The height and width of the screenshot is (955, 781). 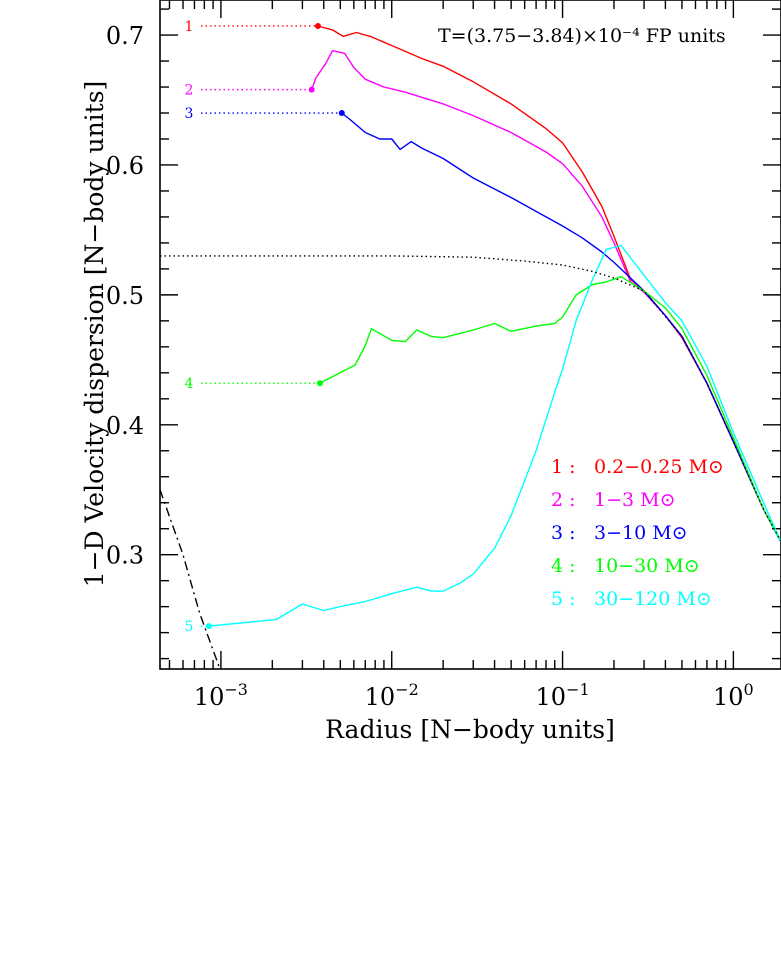 What do you see at coordinates (641, 533) in the screenshot?
I see `legend-label-3: 3−10 M⊙` at bounding box center [641, 533].